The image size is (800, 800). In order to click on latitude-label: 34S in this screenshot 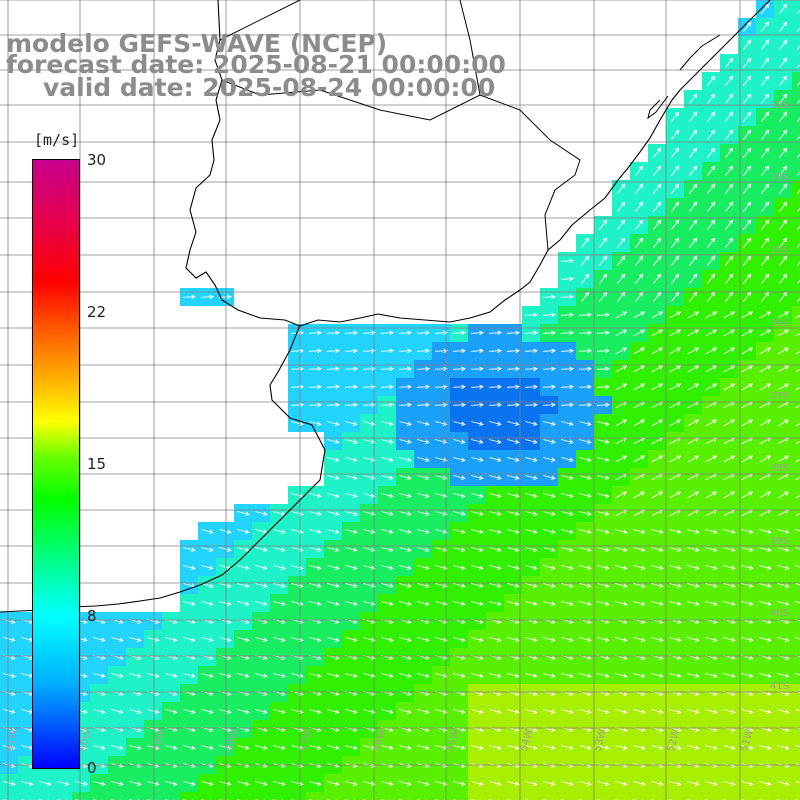, I will do `click(779, 177)`.